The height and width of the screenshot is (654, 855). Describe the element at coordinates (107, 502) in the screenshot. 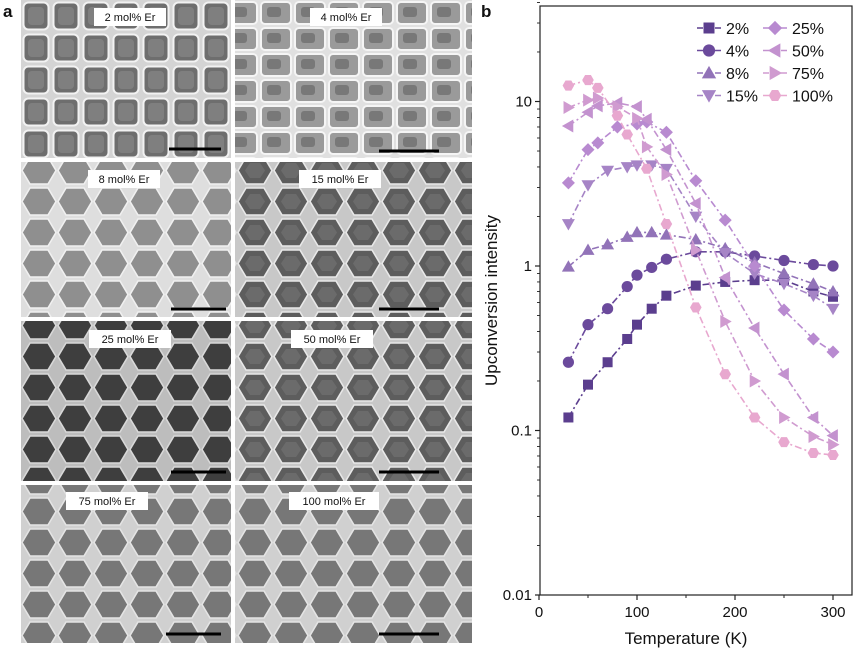

I see `tem-label: 75 mol% Er` at that location.